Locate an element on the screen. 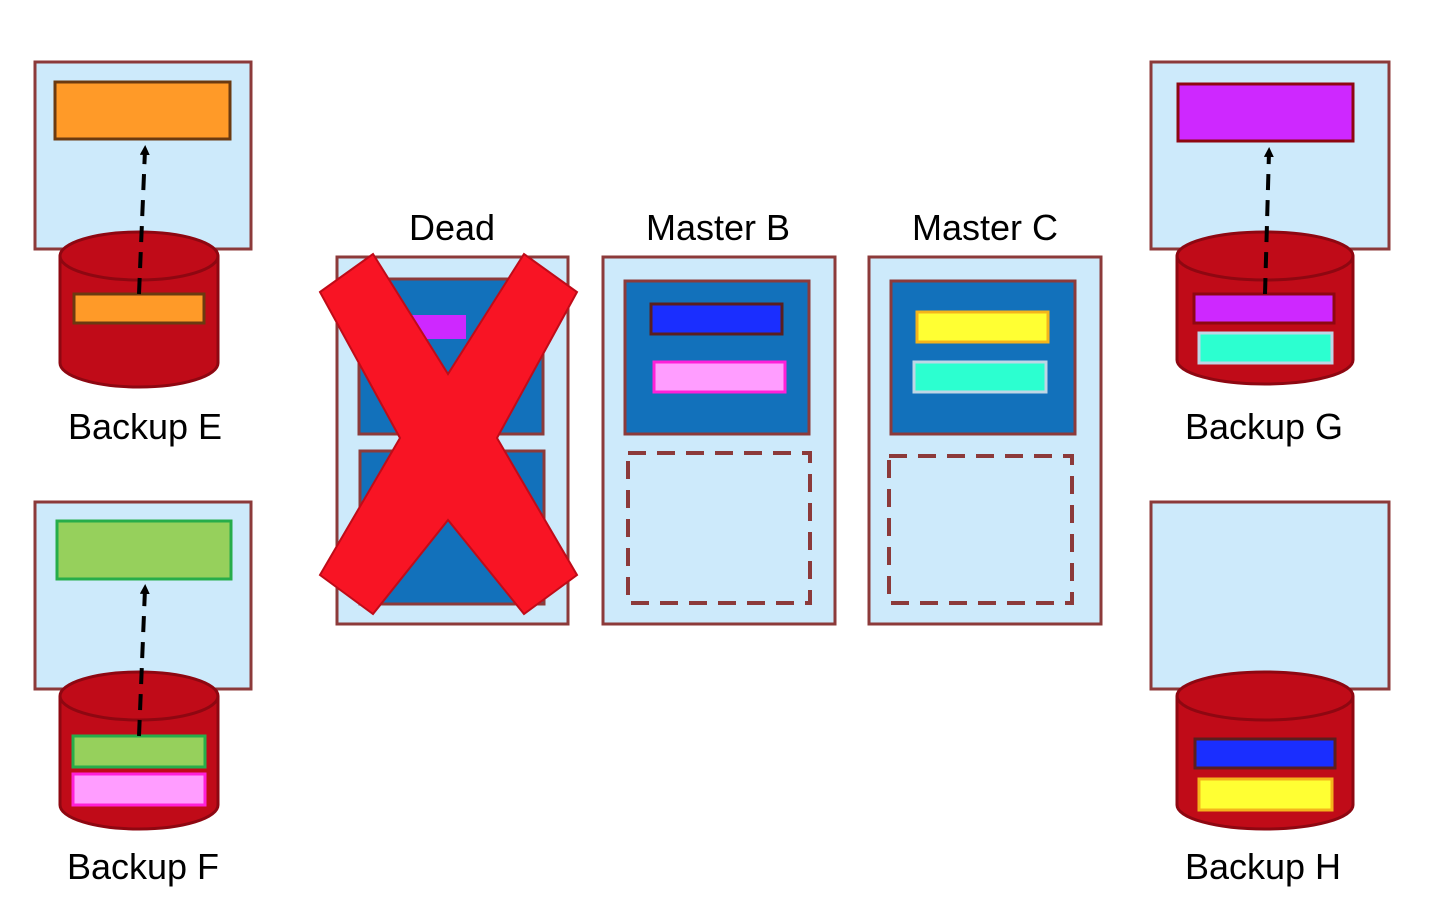  master-b-node: Master B is located at coordinates (719, 416).